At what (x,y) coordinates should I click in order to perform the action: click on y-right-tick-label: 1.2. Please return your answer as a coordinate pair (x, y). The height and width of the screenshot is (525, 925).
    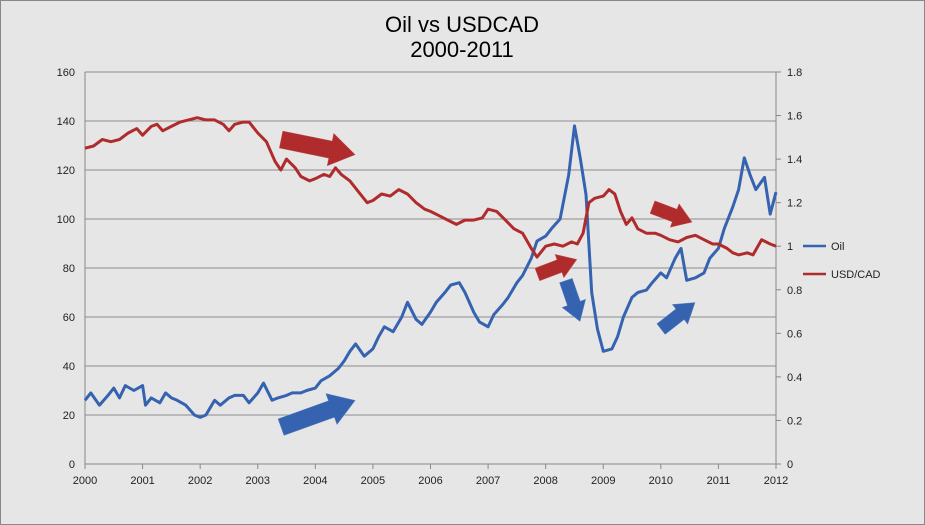
    Looking at the image, I should click on (794, 204).